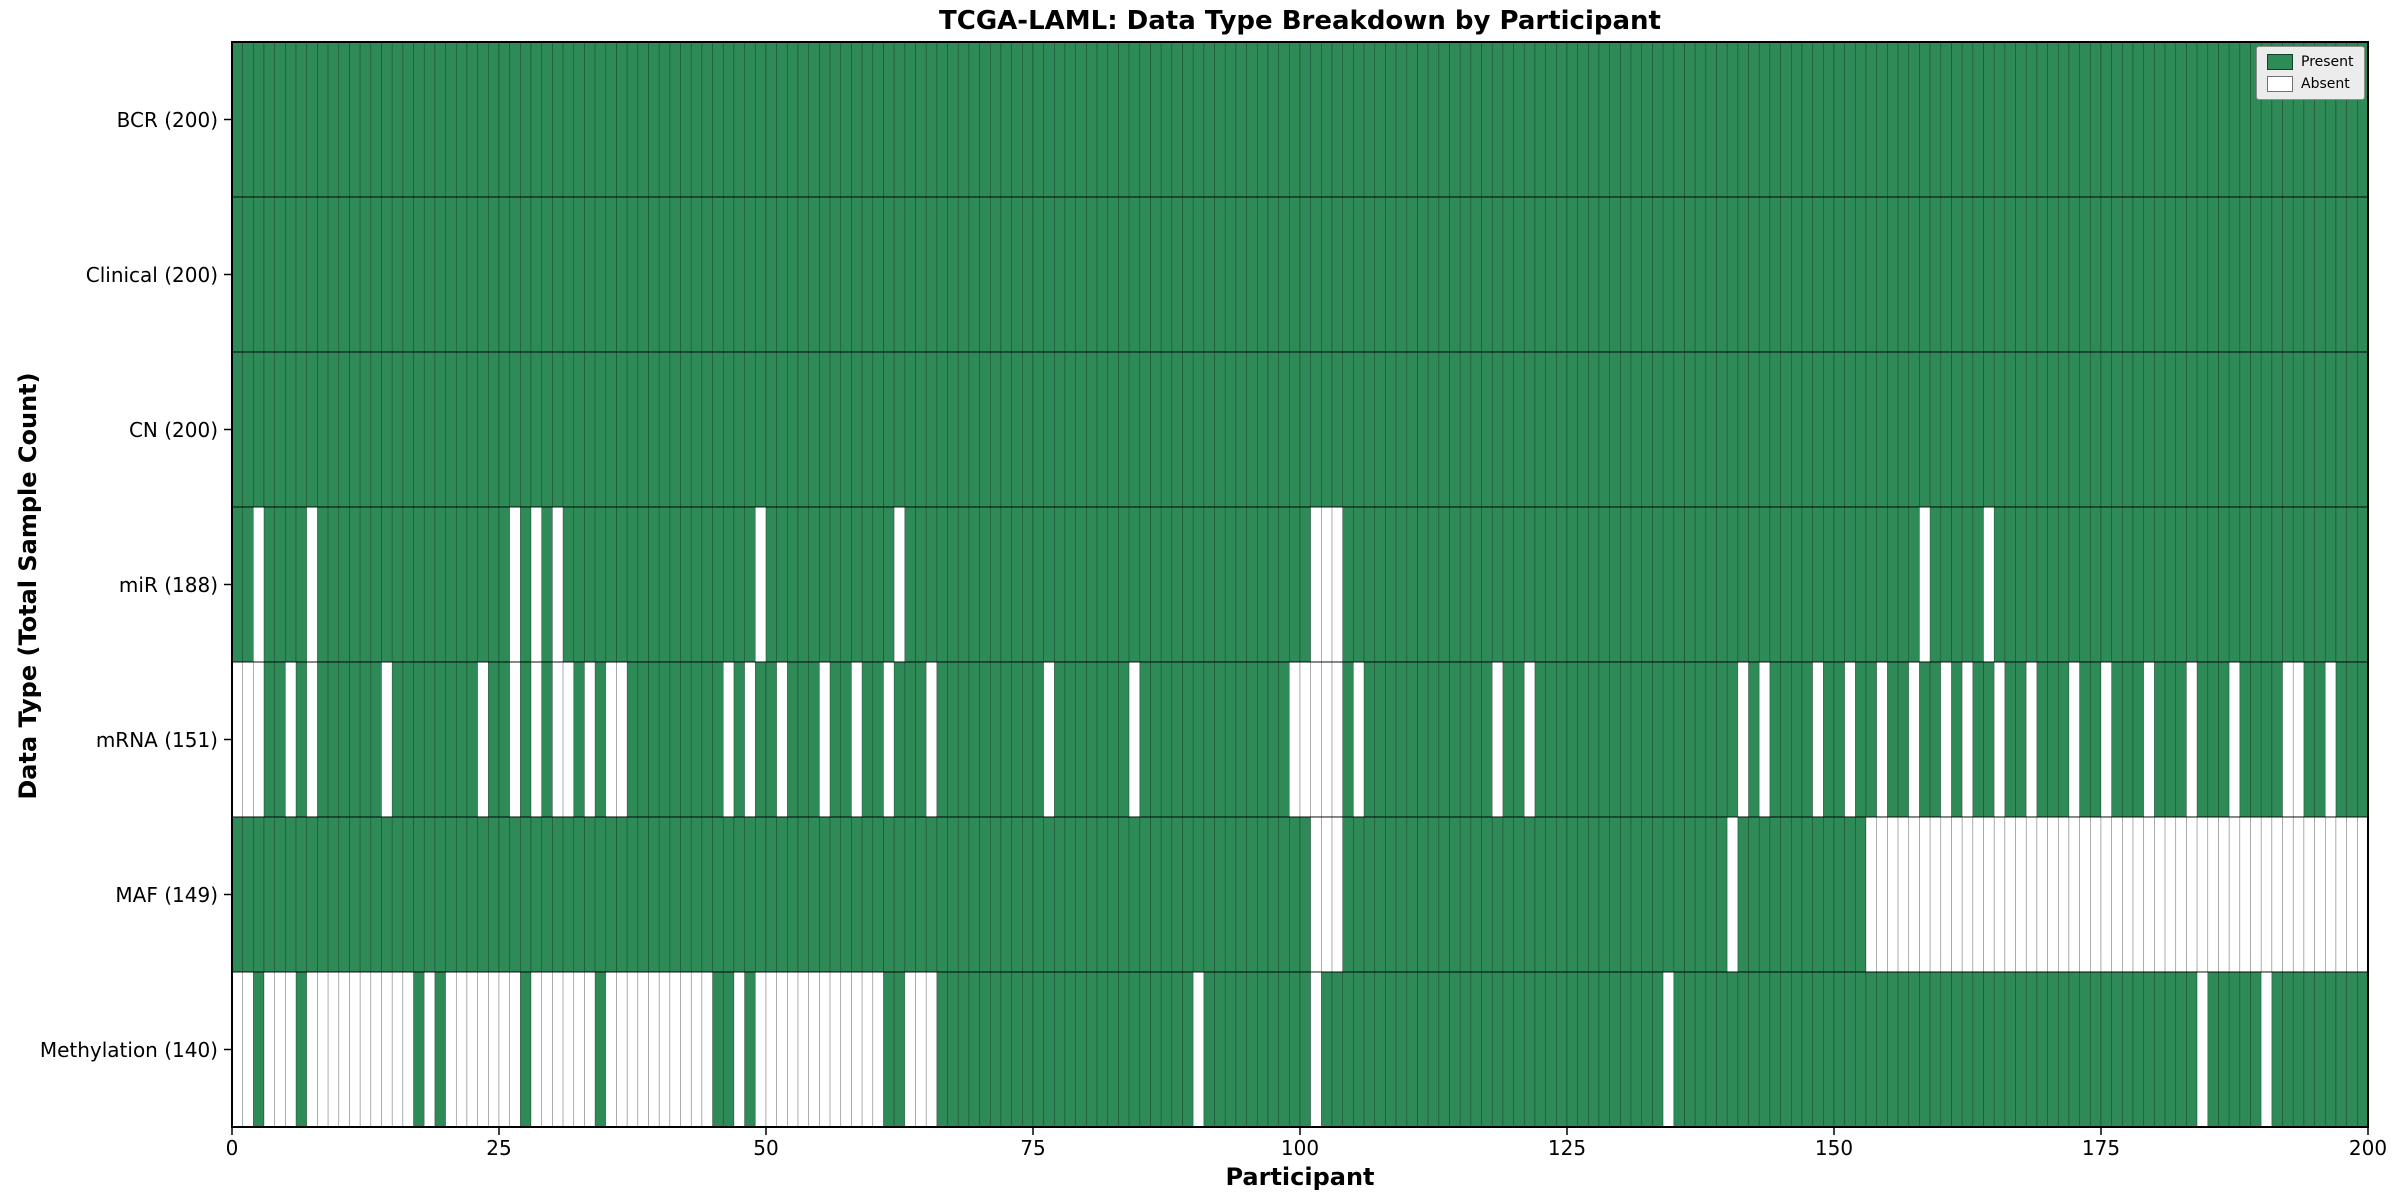 The image size is (2400, 1200). What do you see at coordinates (168, 584) in the screenshot?
I see `y-tick-label-miR: miR (188)` at bounding box center [168, 584].